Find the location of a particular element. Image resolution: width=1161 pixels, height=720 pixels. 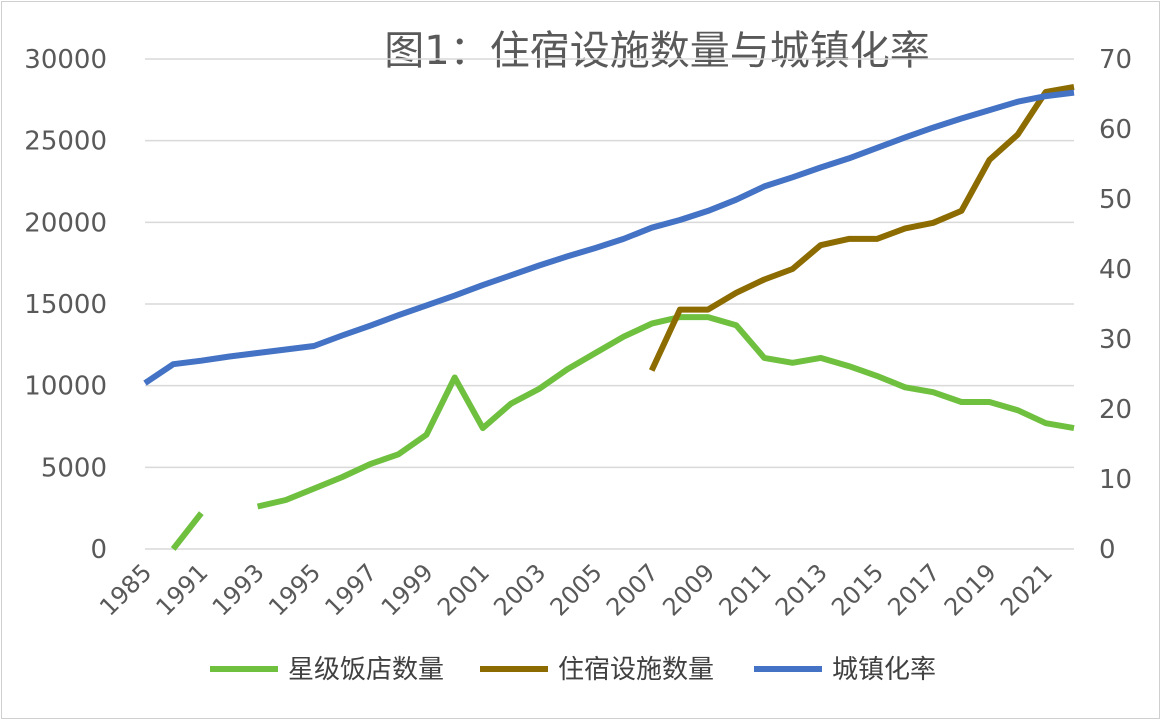

x-tick-label: 2011 is located at coordinates (745, 589).